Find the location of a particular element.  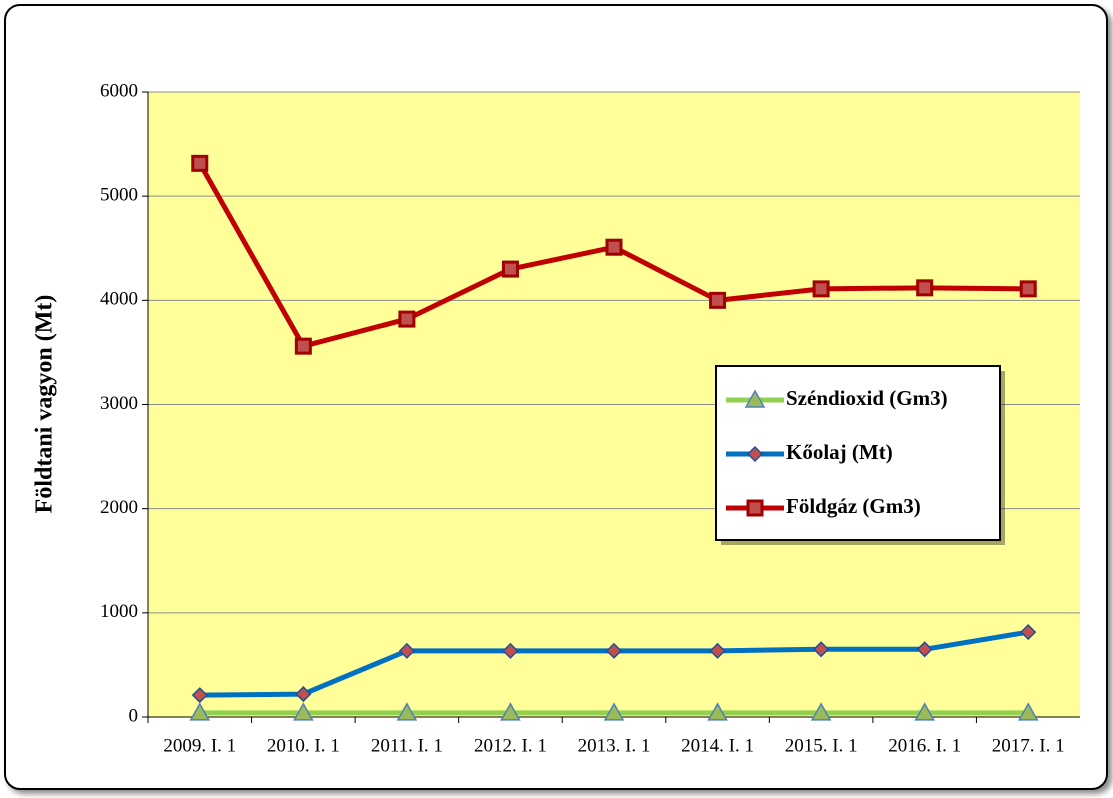

y-tick-label: 6000 is located at coordinates (119, 90).